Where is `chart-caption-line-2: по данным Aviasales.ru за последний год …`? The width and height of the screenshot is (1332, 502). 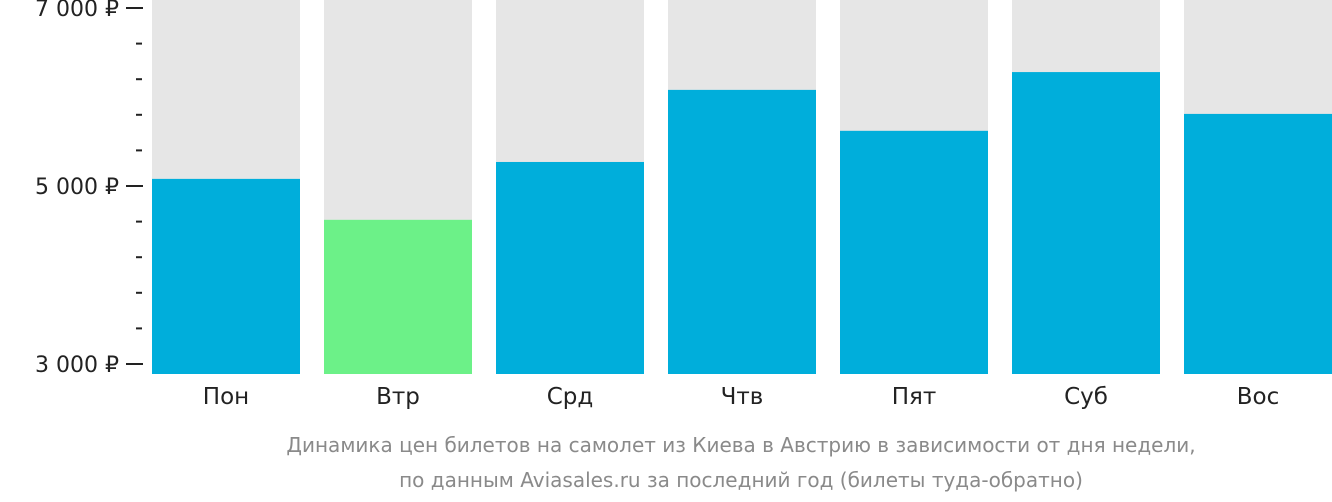 chart-caption-line-2: по данным Aviasales.ru за последний год … is located at coordinates (741, 480).